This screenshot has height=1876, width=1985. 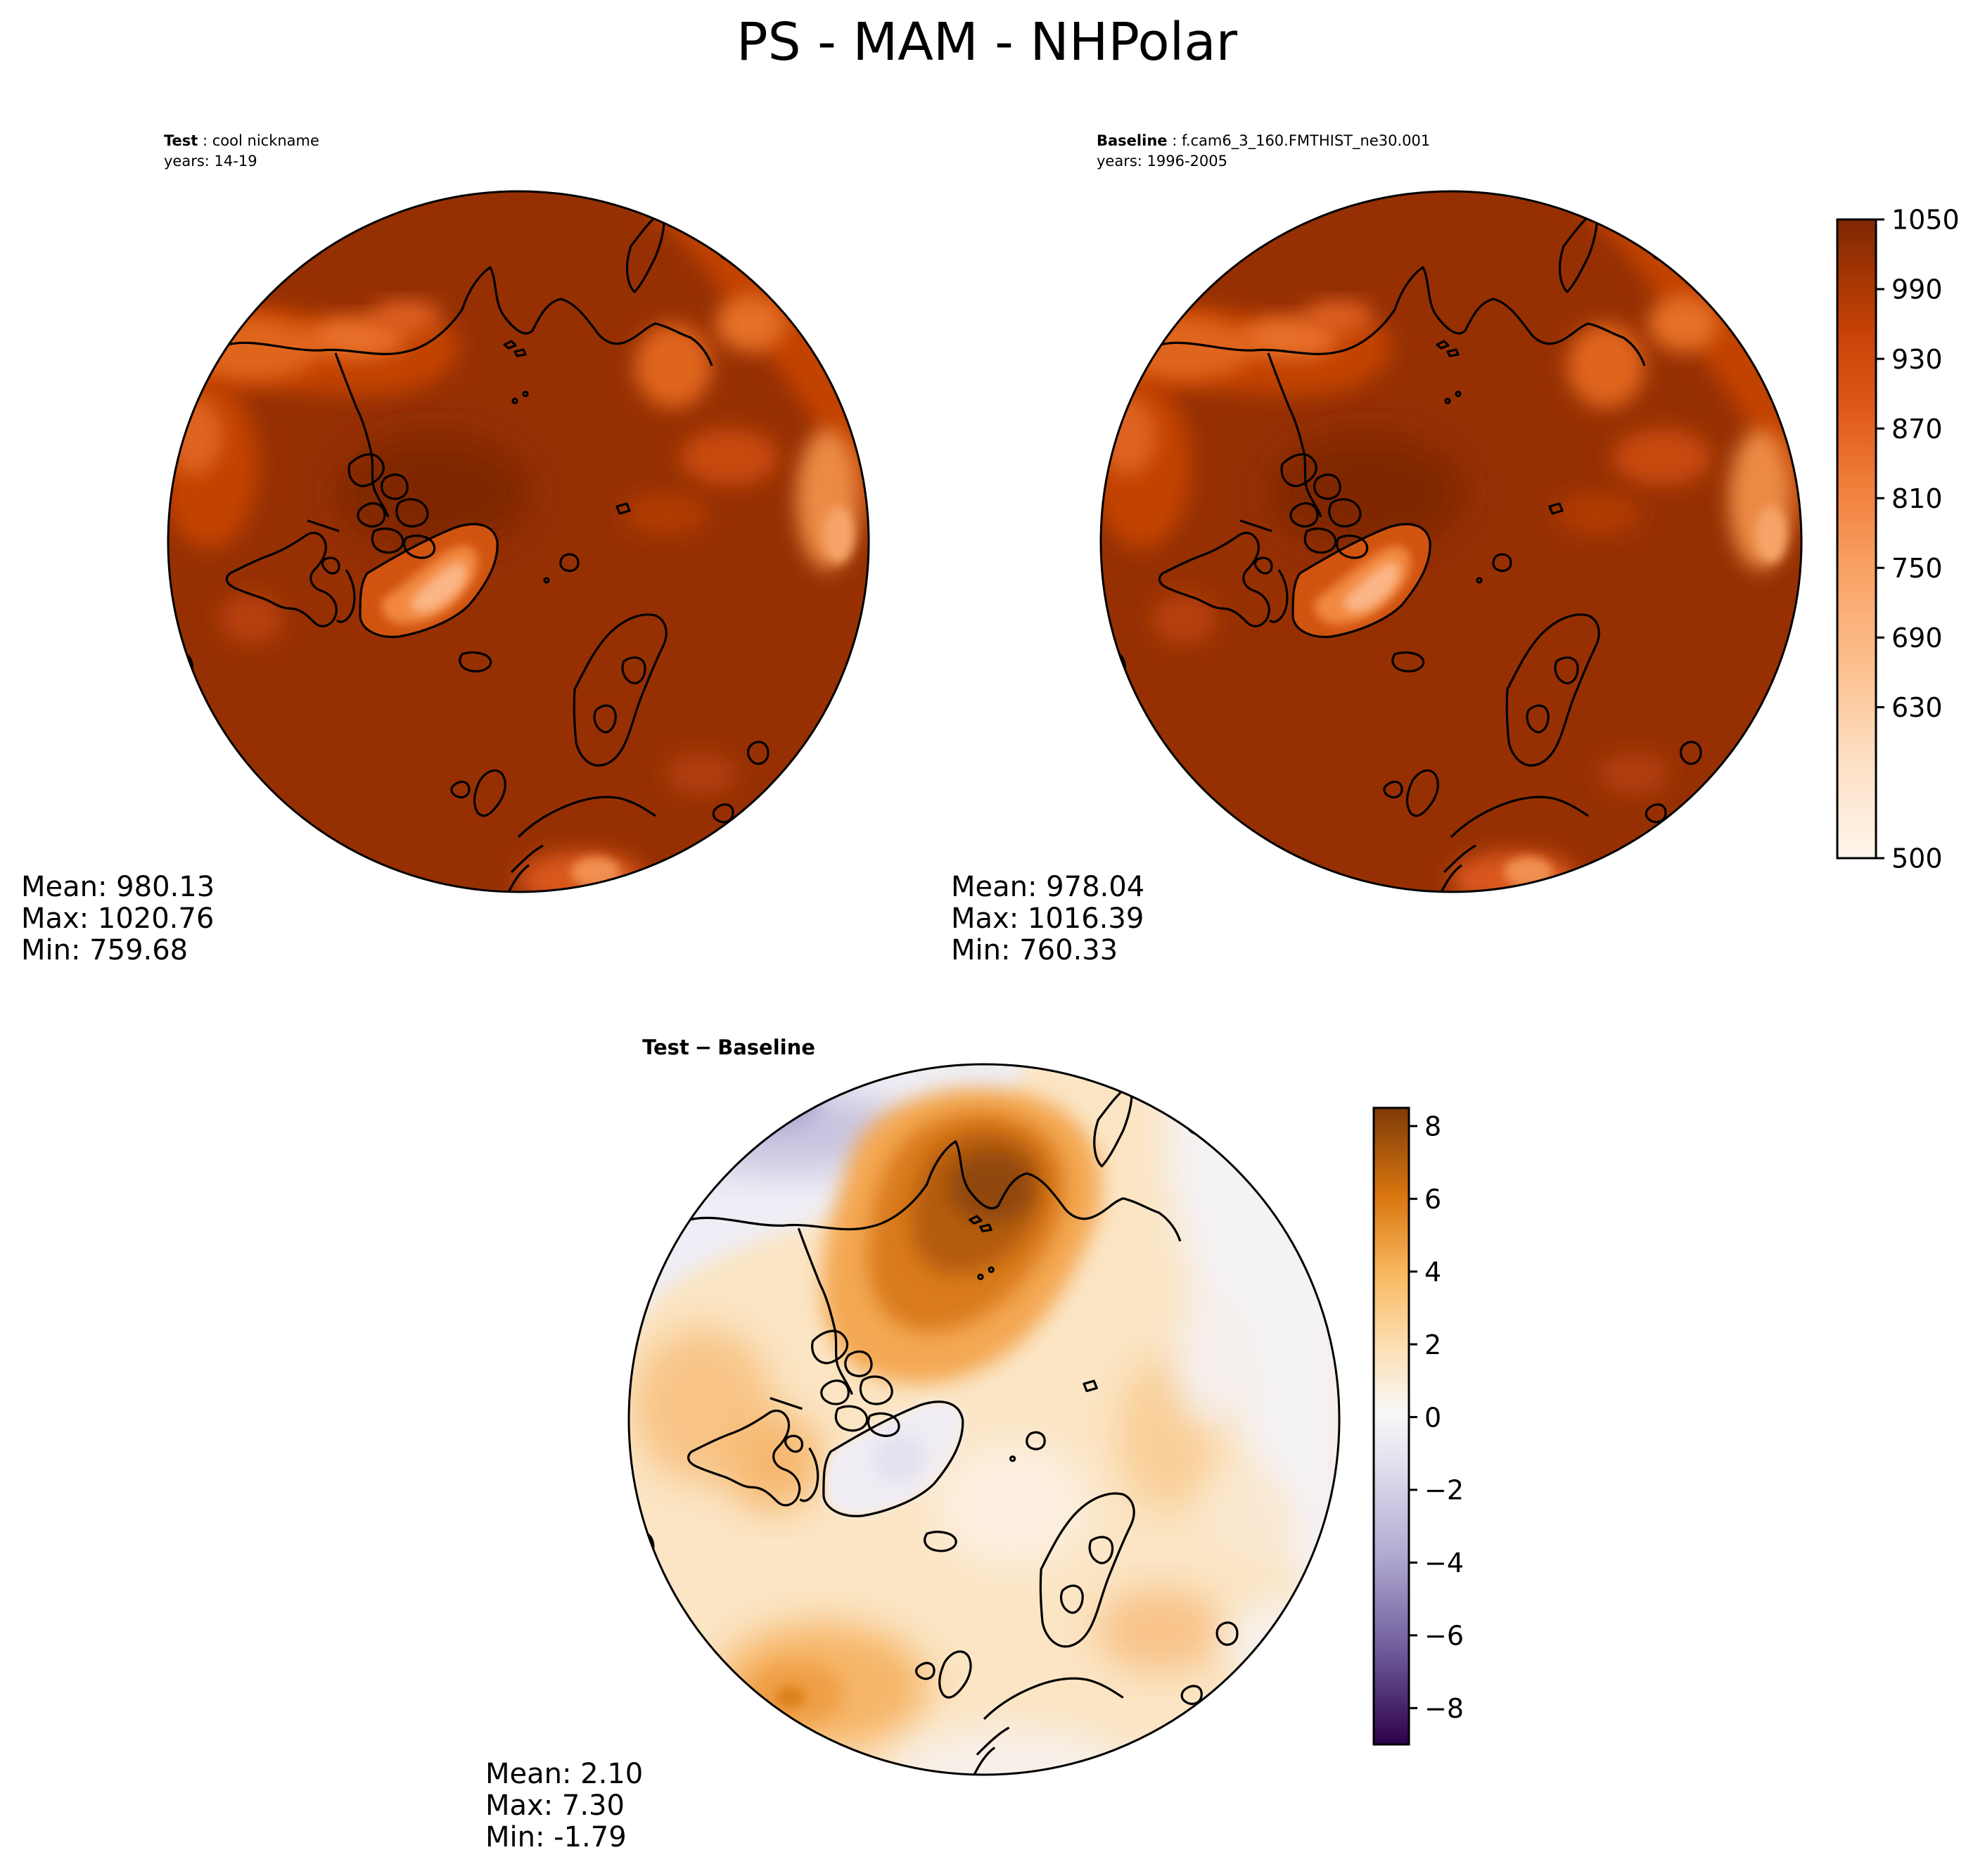 I want to click on test-map, so click(x=522, y=541).